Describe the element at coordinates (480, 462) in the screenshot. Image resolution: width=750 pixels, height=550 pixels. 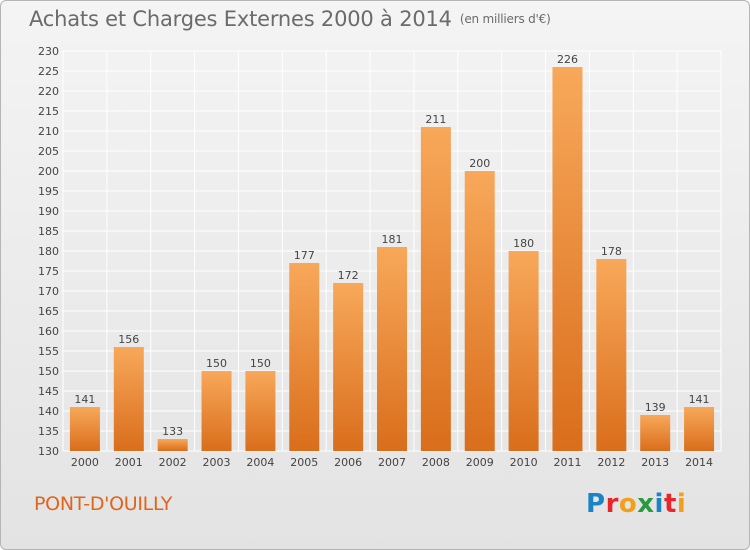
I see `x-tick-label: 2009` at that location.